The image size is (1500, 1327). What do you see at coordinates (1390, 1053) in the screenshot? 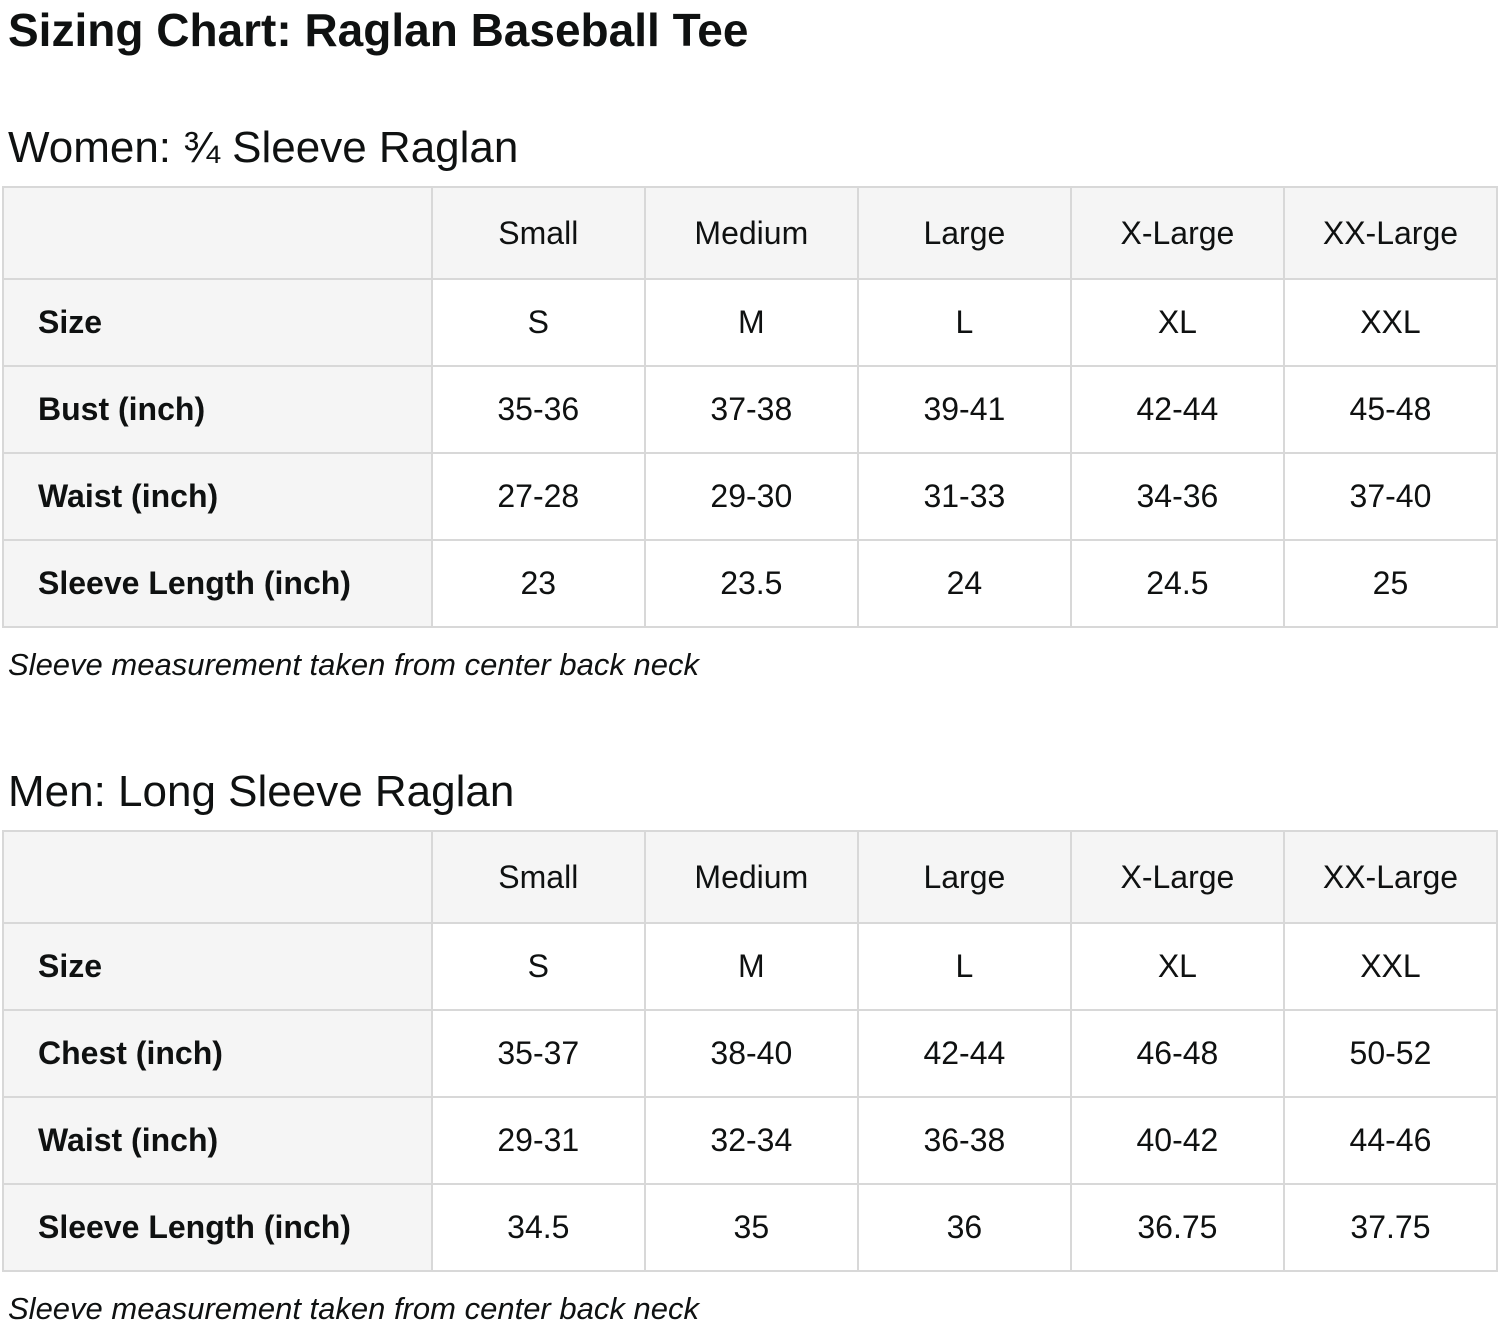
I see `measurement-cell: 50-52` at bounding box center [1390, 1053].